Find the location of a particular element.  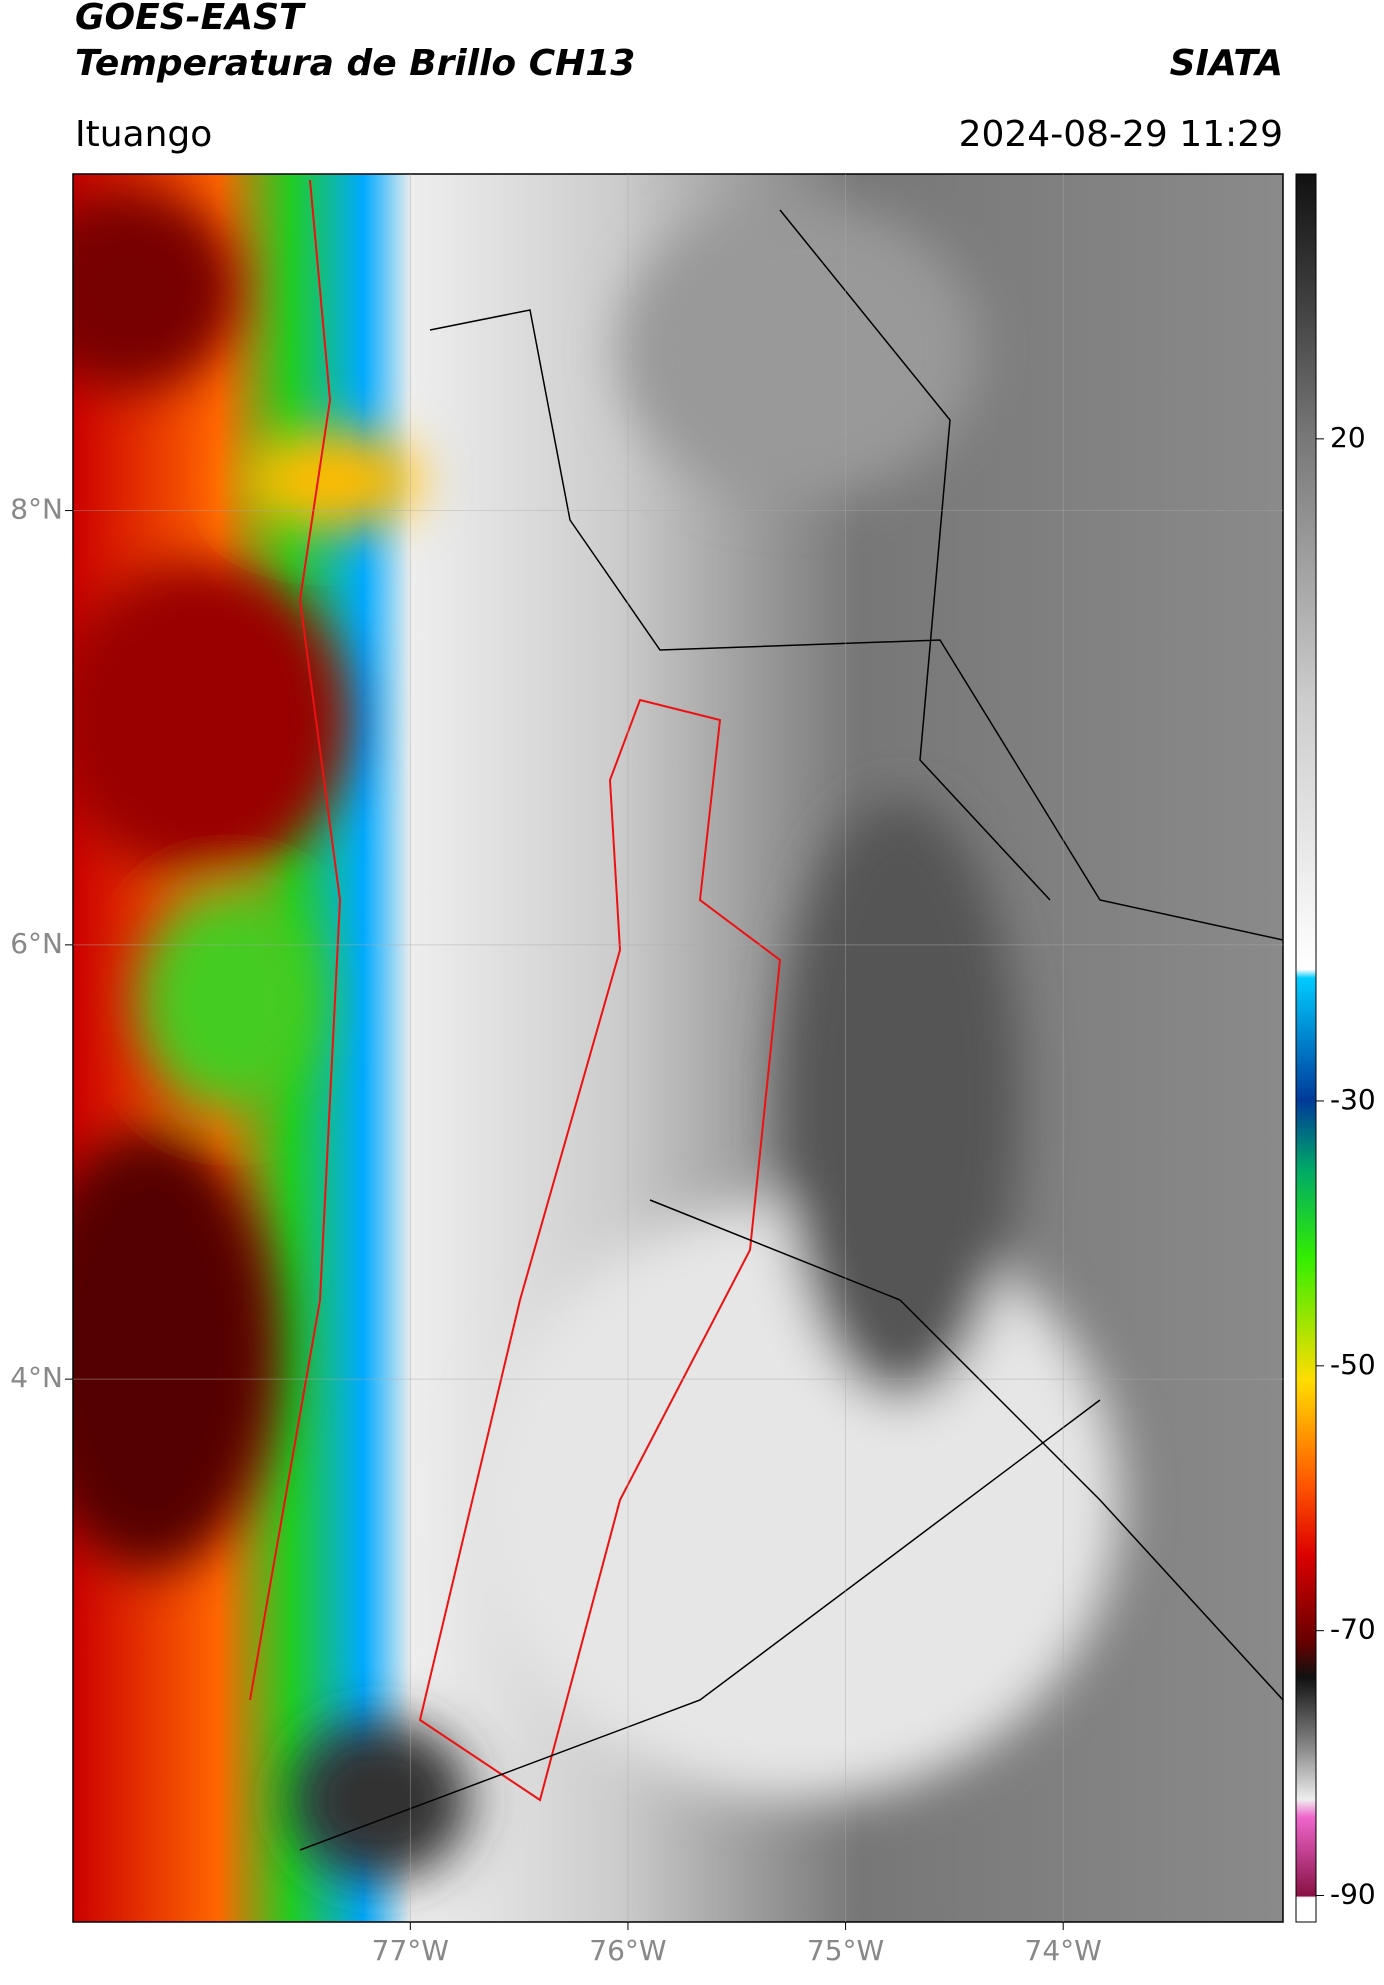

lat-tick-label: 4°N is located at coordinates (36, 1377).